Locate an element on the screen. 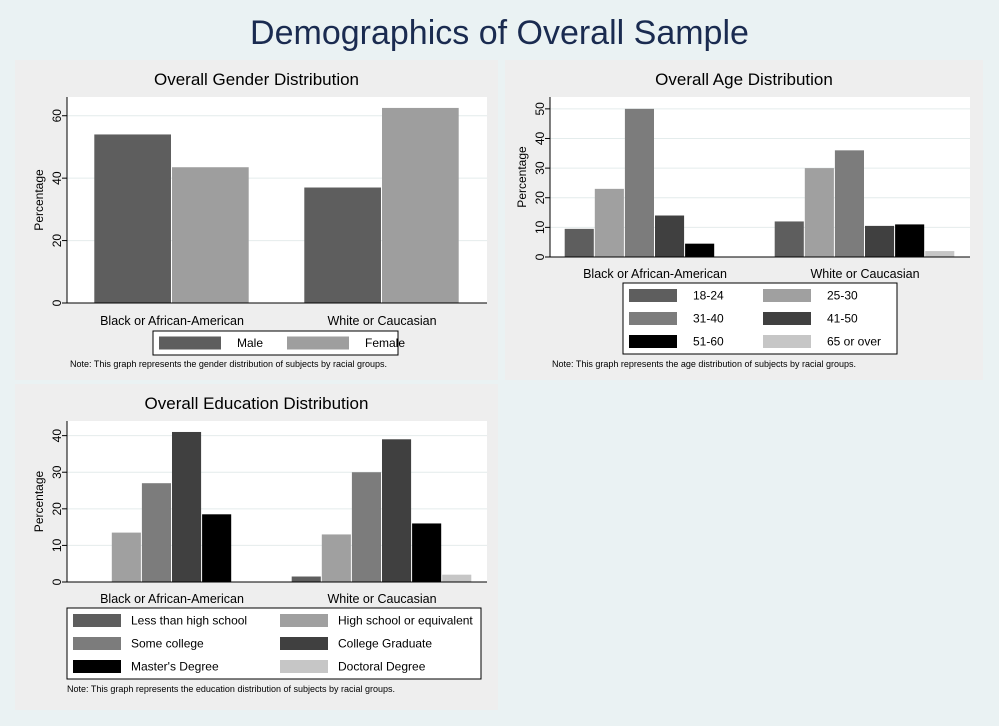  legend-label-doctoral-degree: Doctoral Degree is located at coordinates (382, 667).